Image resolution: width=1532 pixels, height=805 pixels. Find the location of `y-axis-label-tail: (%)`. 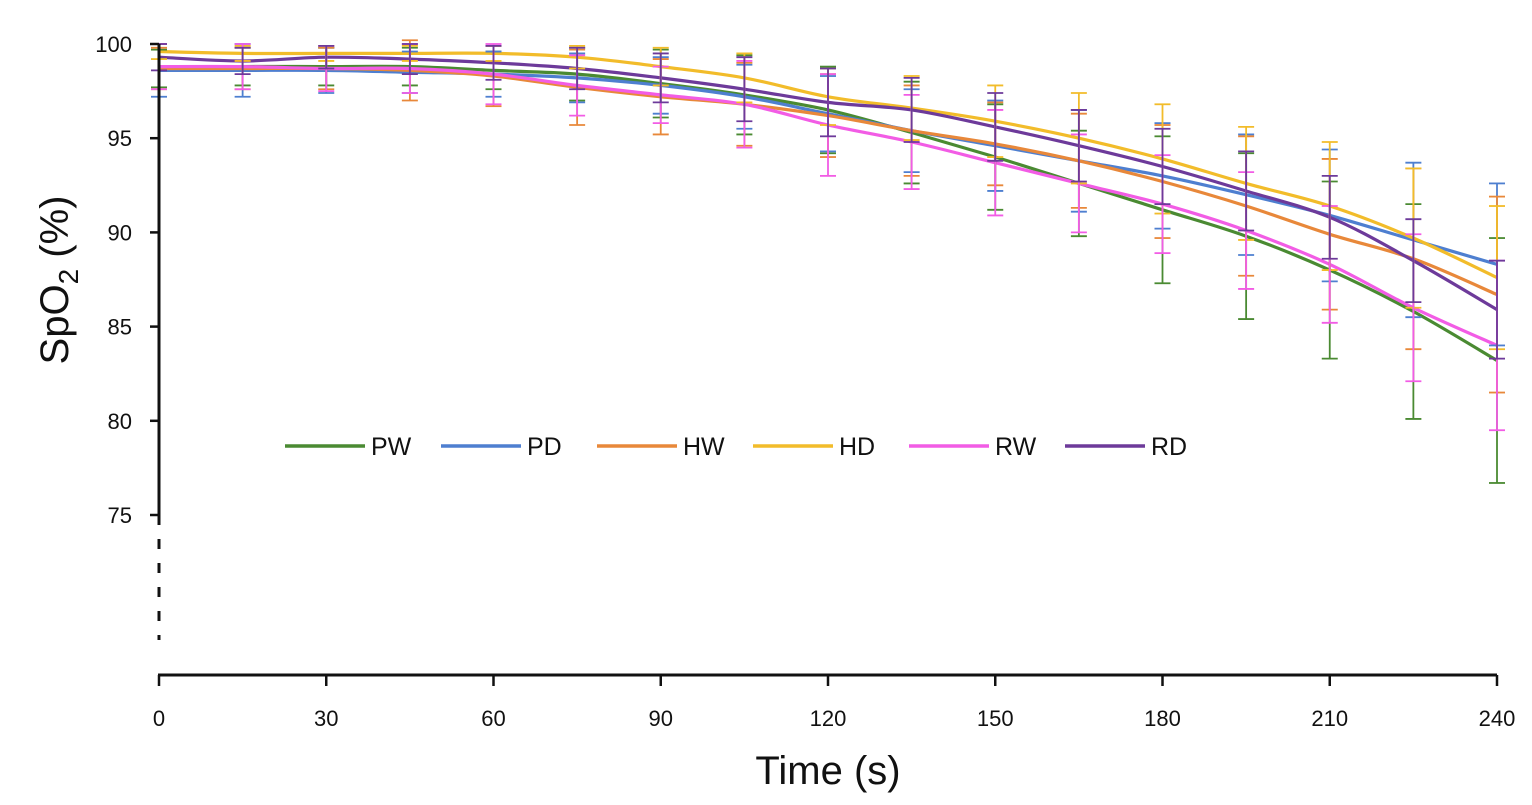

y-axis-label-tail: (%) is located at coordinates (55, 232).